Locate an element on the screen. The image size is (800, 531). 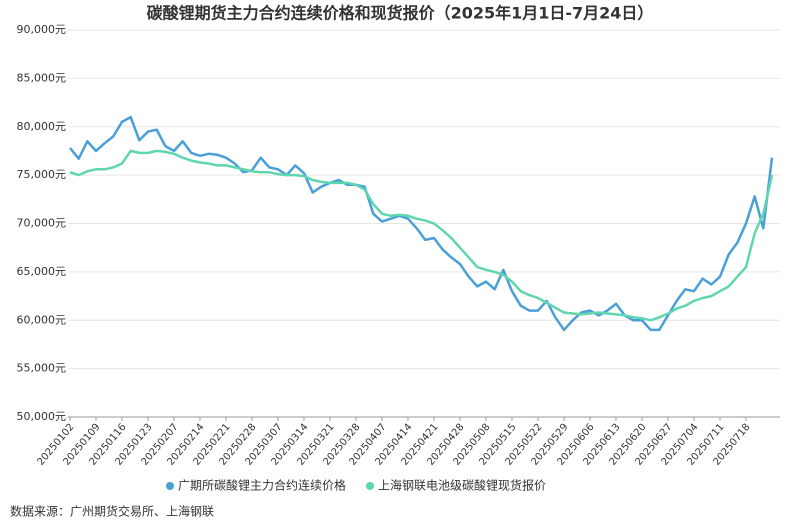
y-tick-label: 85,000元 is located at coordinates (42, 77).